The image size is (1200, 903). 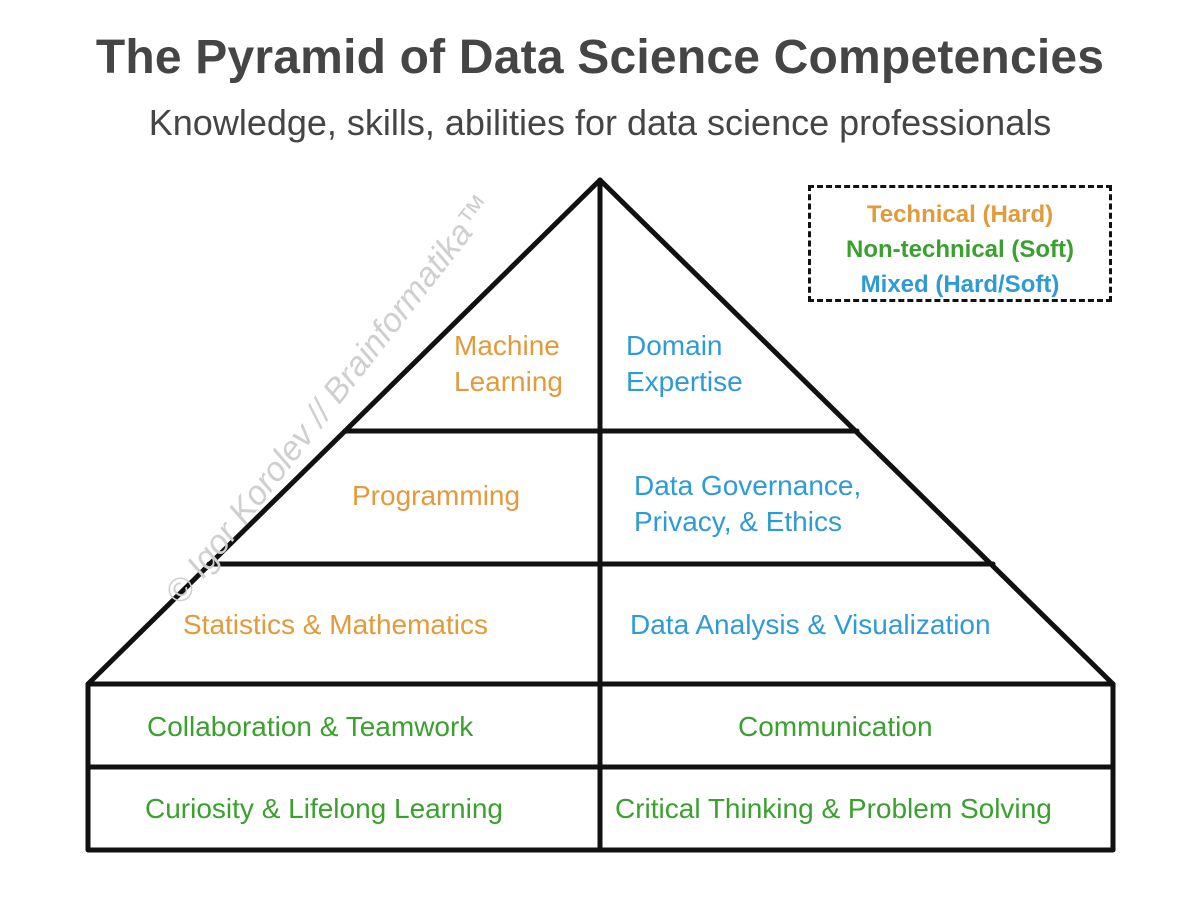 What do you see at coordinates (508, 363) in the screenshot?
I see `label-machine-learning: Machine Learning` at bounding box center [508, 363].